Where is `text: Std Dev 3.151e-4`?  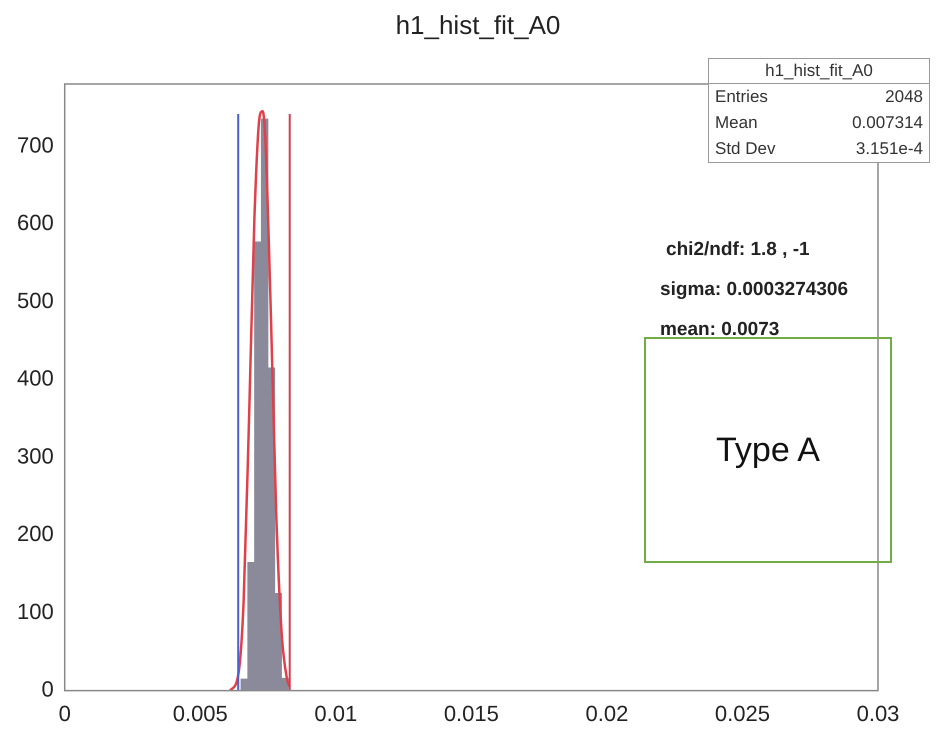
text: Std Dev 3.151e-4 is located at coordinates (819, 148).